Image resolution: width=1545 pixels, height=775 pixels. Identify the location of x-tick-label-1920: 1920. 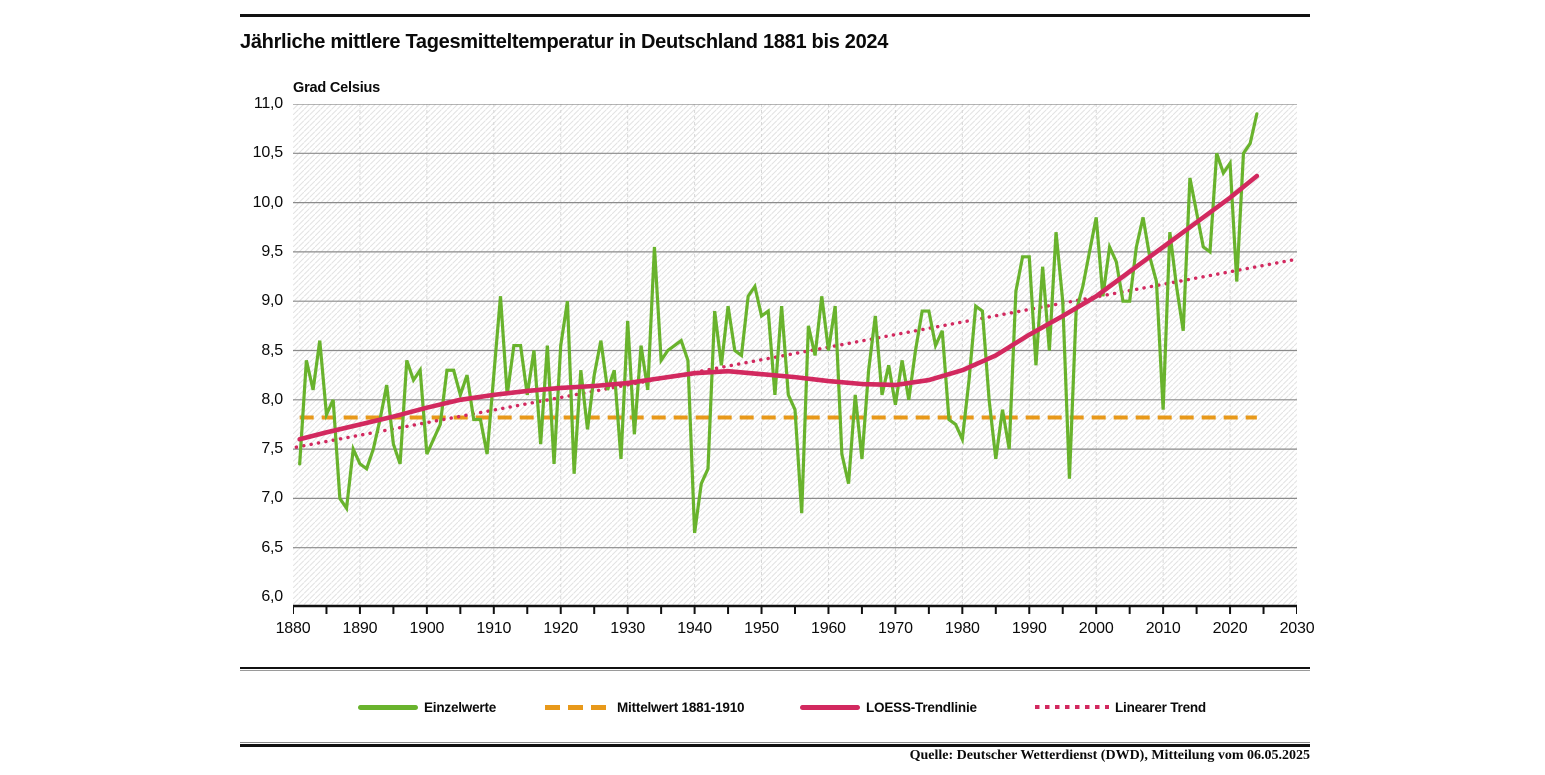
(561, 628).